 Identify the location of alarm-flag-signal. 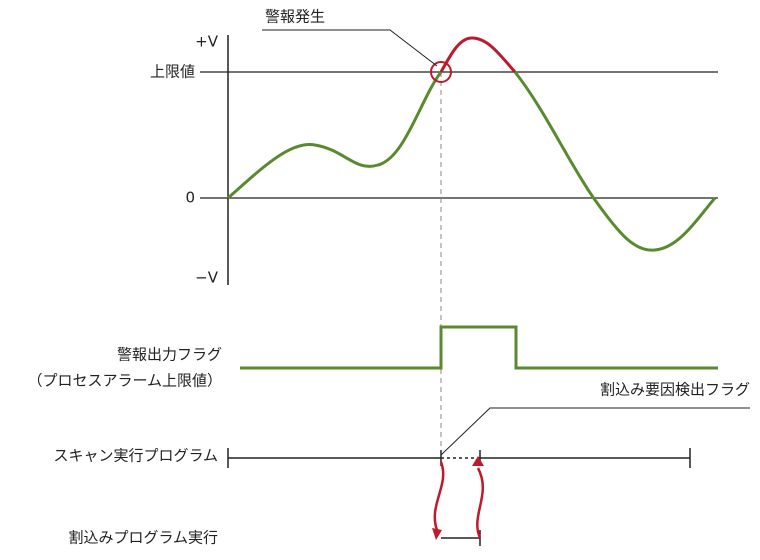
(479, 347).